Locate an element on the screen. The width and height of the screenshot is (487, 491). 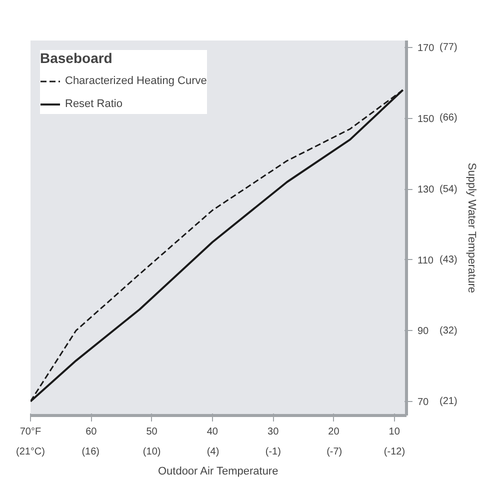
x-tick-label: 50 is located at coordinates (152, 432).